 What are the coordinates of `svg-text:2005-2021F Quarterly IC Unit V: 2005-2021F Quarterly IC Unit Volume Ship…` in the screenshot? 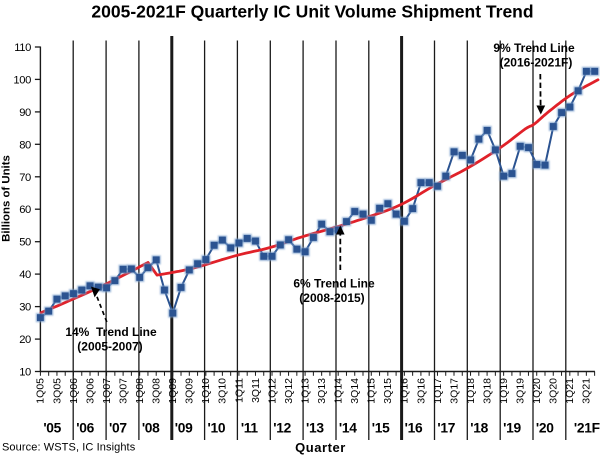 It's located at (312, 12).